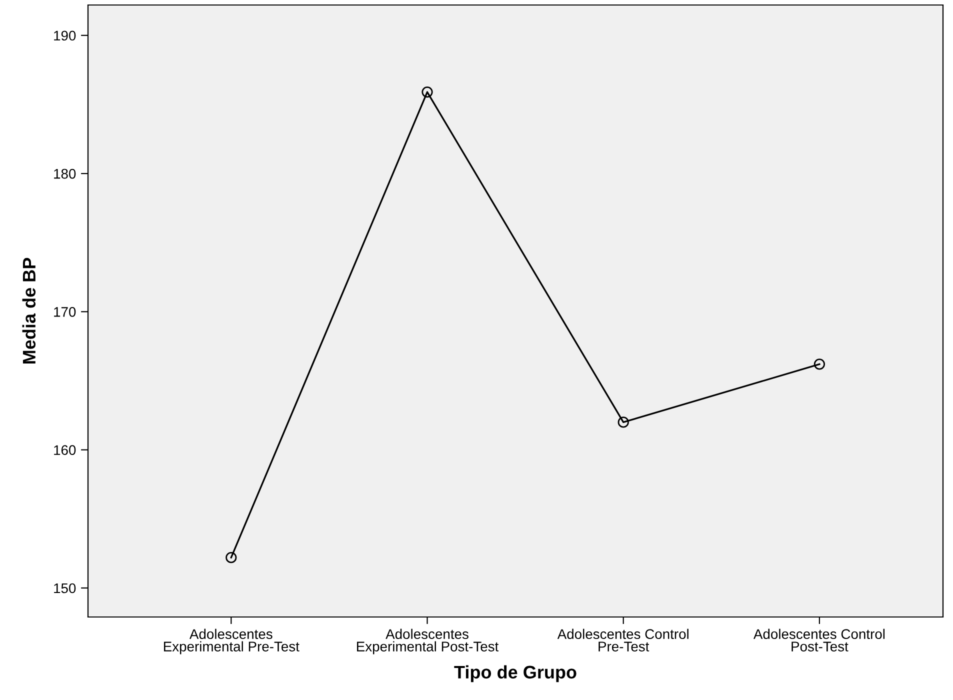 Image resolution: width=953 pixels, height=700 pixels. I want to click on y-tick-label: 190, so click(65, 35).